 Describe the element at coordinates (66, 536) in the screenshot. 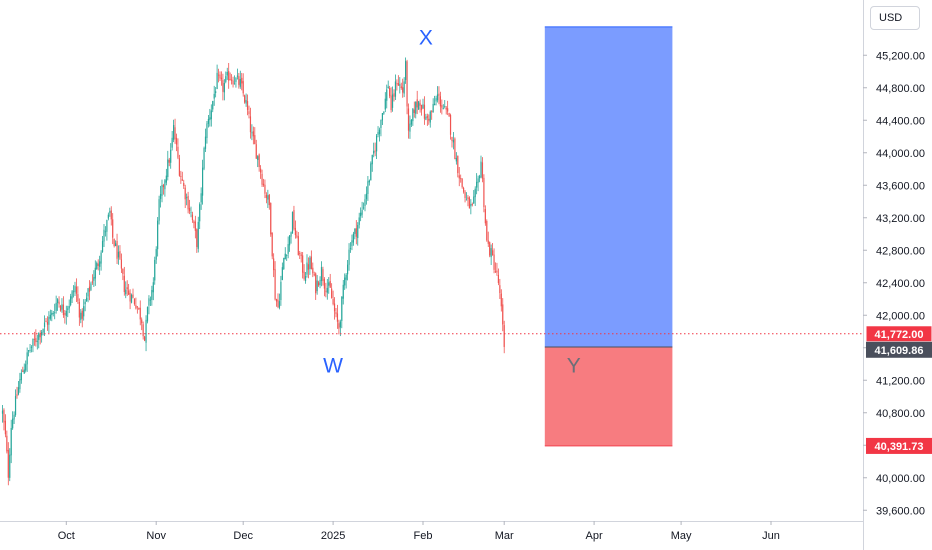

I see `time-tick-label: Oct` at that location.